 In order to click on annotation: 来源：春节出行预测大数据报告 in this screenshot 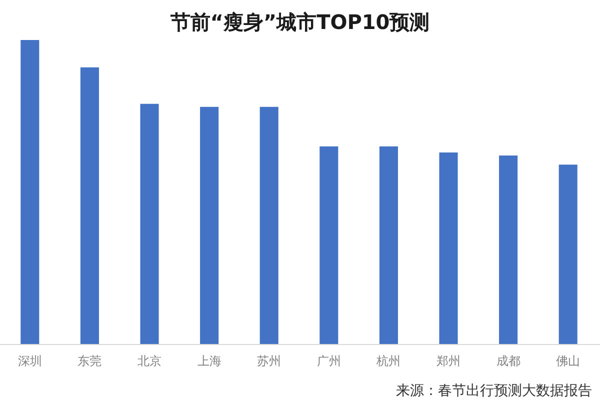, I will do `click(494, 391)`.